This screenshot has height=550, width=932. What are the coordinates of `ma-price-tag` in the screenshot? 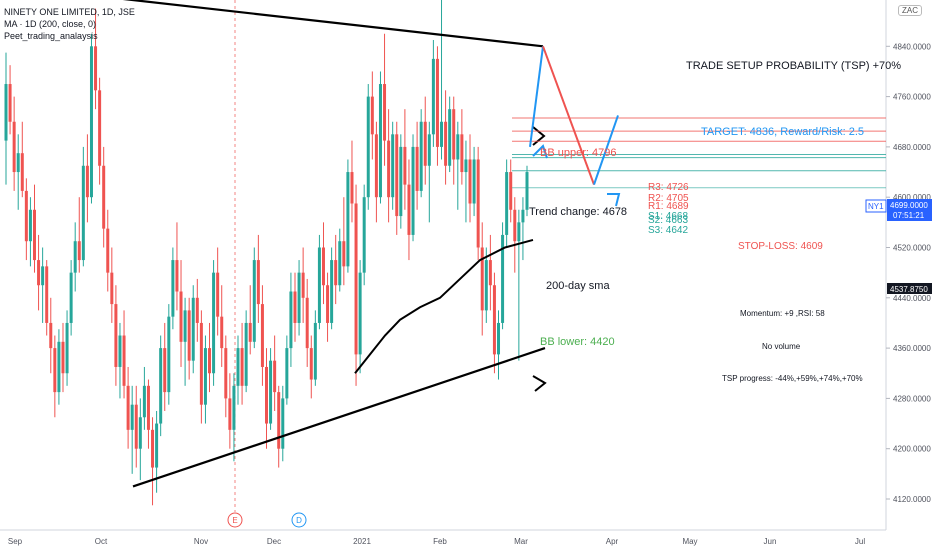 It's located at (909, 288).